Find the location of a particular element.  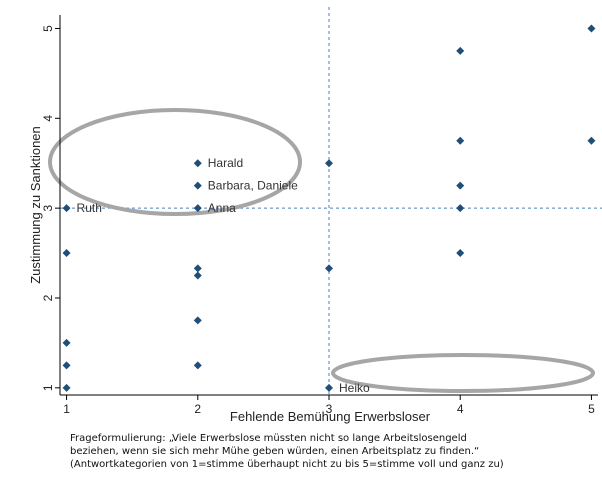

x-axis-label: Fehlende Bemühung Erwerbsloser is located at coordinates (330, 416).